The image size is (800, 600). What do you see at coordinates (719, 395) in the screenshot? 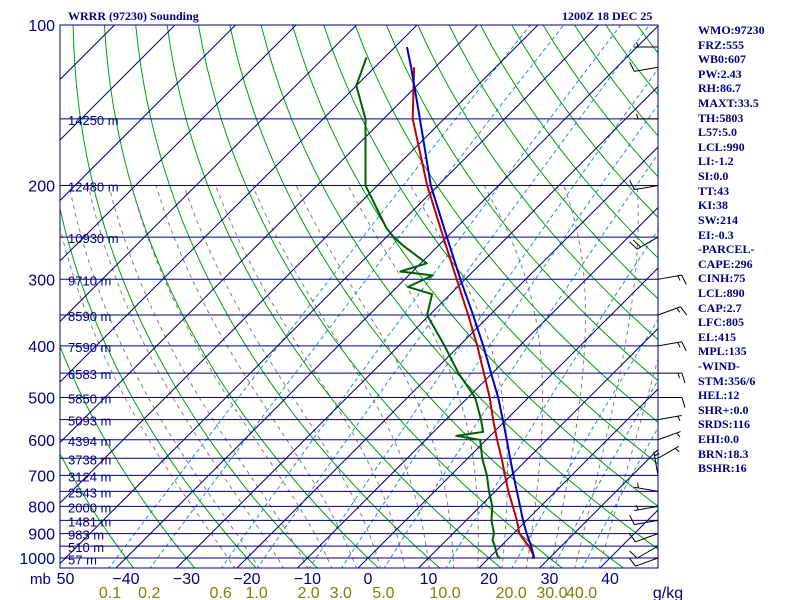
I see `index-line: HEL:12` at bounding box center [719, 395].